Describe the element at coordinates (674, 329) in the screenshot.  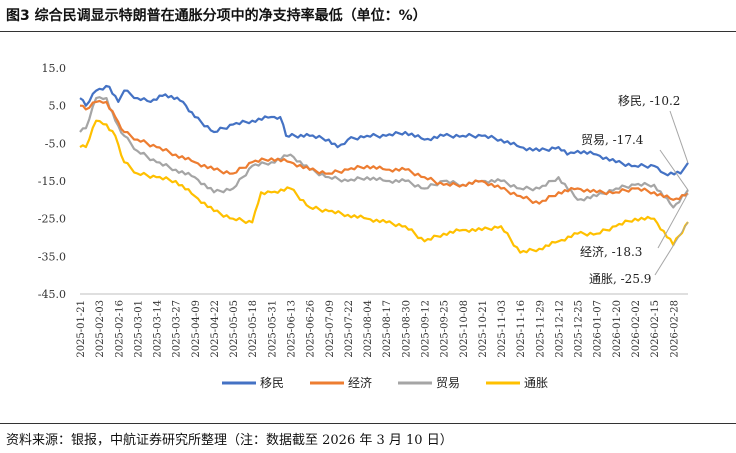
I see `x-tick-label: 2026-02-28` at that location.